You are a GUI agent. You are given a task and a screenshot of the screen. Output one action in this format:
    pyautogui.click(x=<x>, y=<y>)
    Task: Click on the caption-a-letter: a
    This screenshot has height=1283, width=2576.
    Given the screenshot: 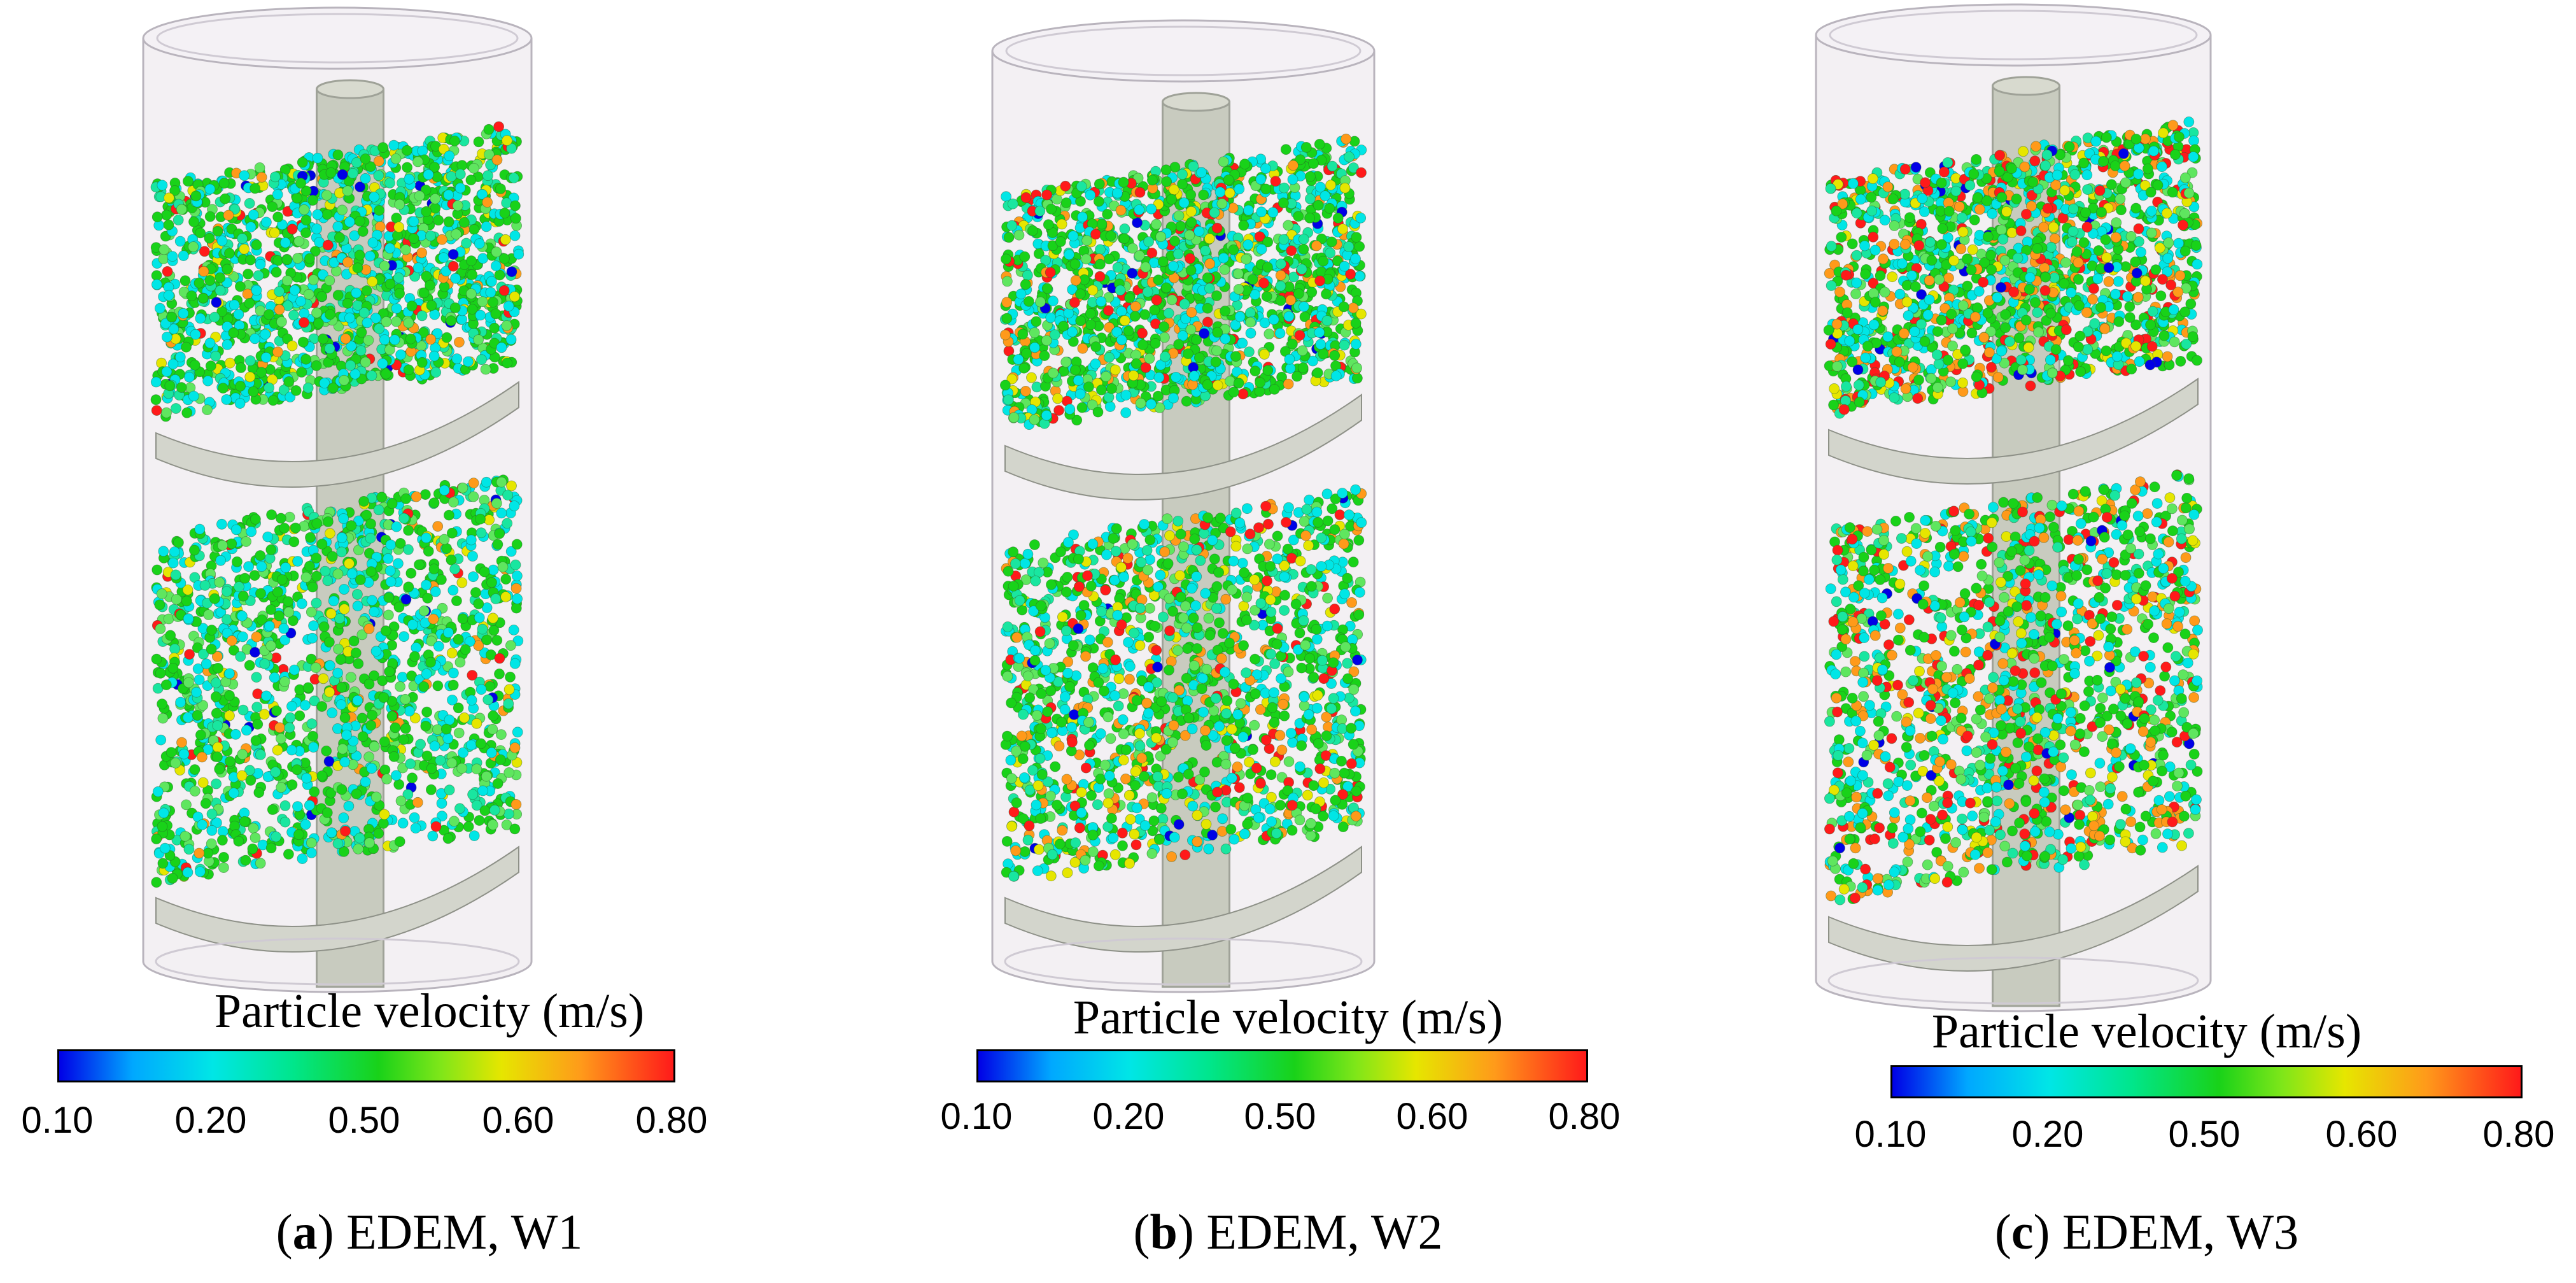 What is the action you would take?
    pyautogui.click(x=305, y=1231)
    